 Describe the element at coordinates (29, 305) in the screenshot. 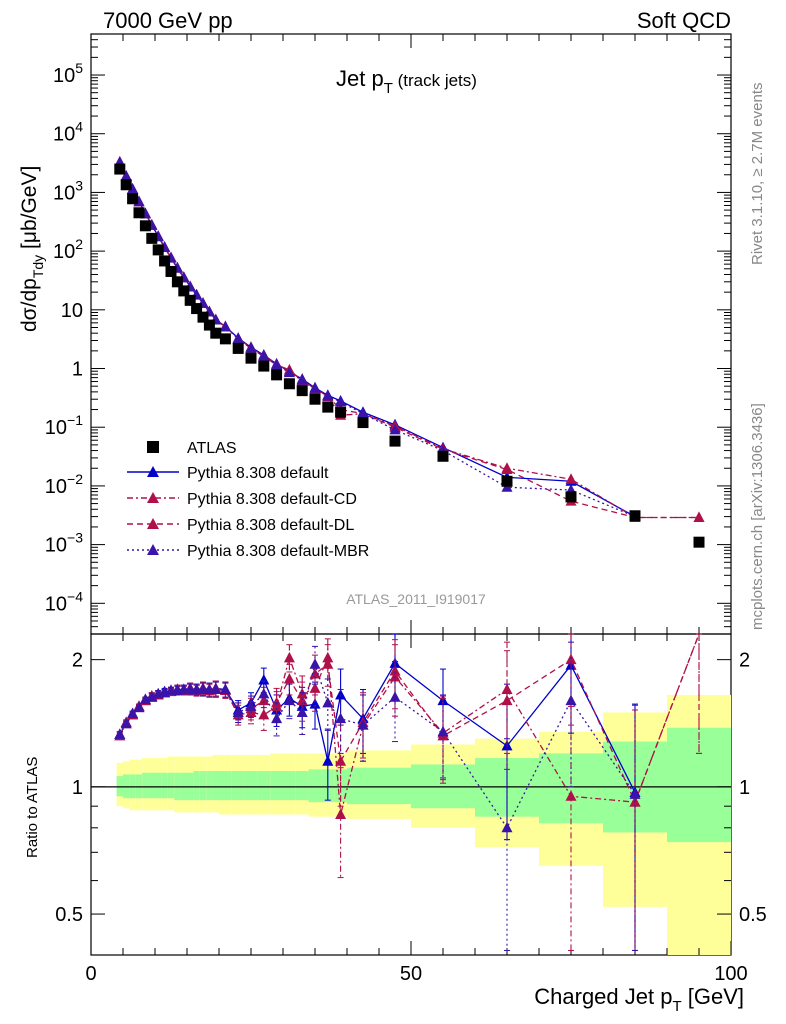

I see `y-axis-label-main: dσ/dp` at that location.